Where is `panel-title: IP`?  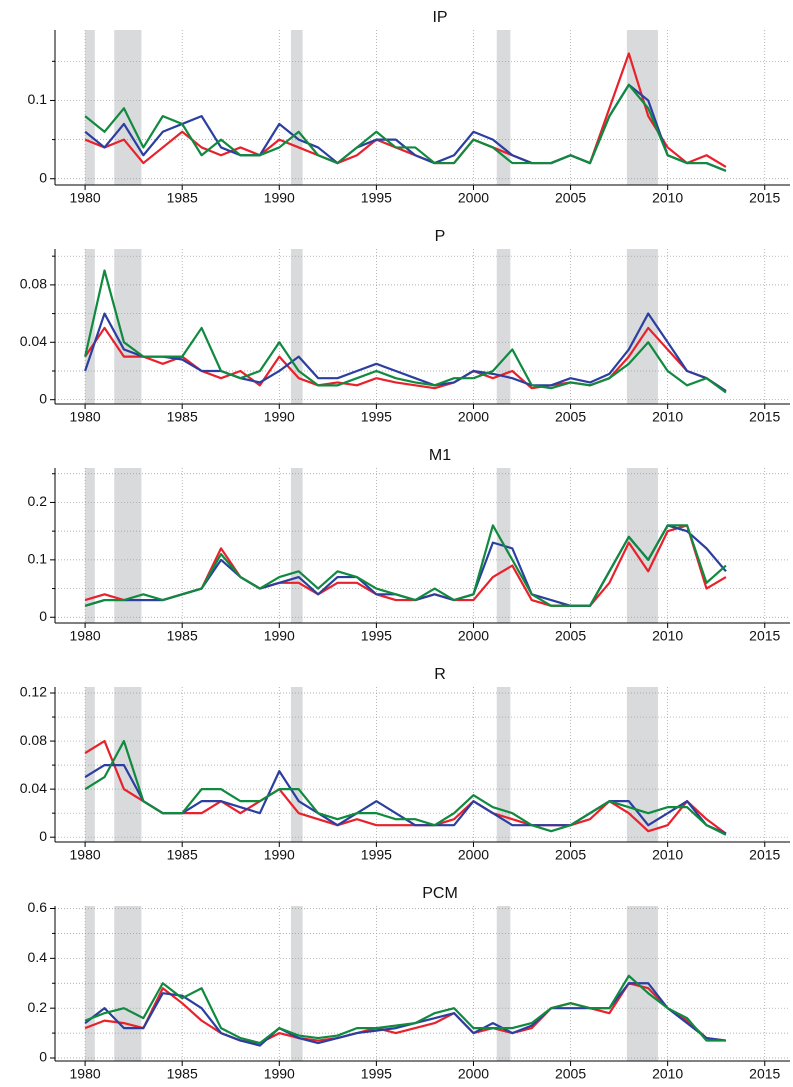 panel-title: IP is located at coordinates (439, 17).